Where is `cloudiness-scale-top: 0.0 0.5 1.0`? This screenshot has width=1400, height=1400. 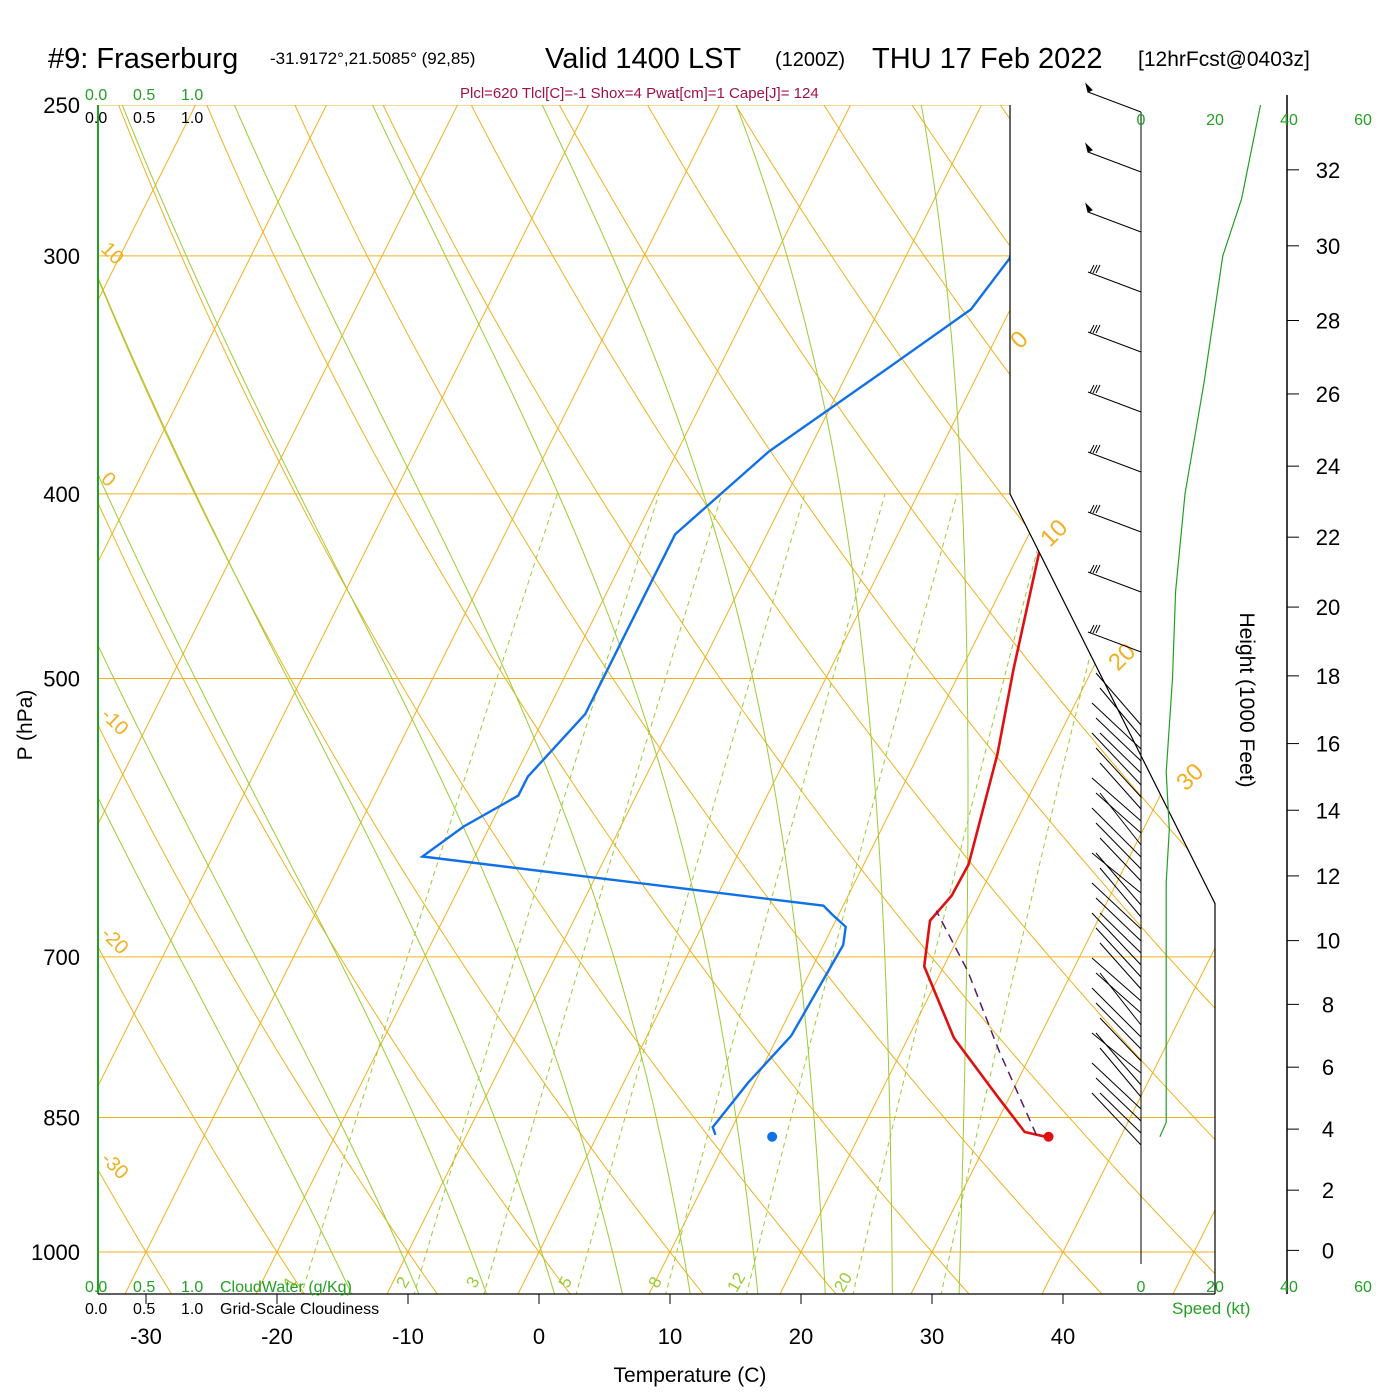 cloudiness-scale-top: 0.0 0.5 1.0 is located at coordinates (144, 118).